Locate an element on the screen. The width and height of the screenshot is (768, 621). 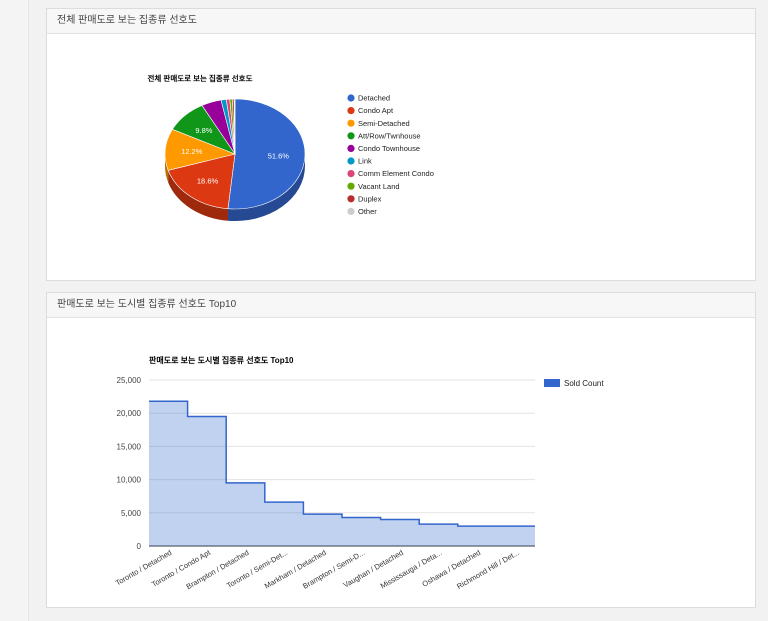
pie-data-label: 12.2% is located at coordinates (192, 151).